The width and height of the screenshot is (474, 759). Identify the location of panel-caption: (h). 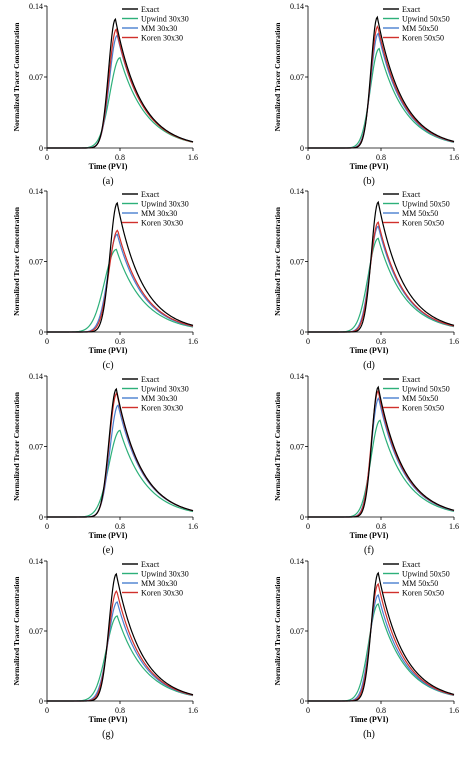
(369, 734).